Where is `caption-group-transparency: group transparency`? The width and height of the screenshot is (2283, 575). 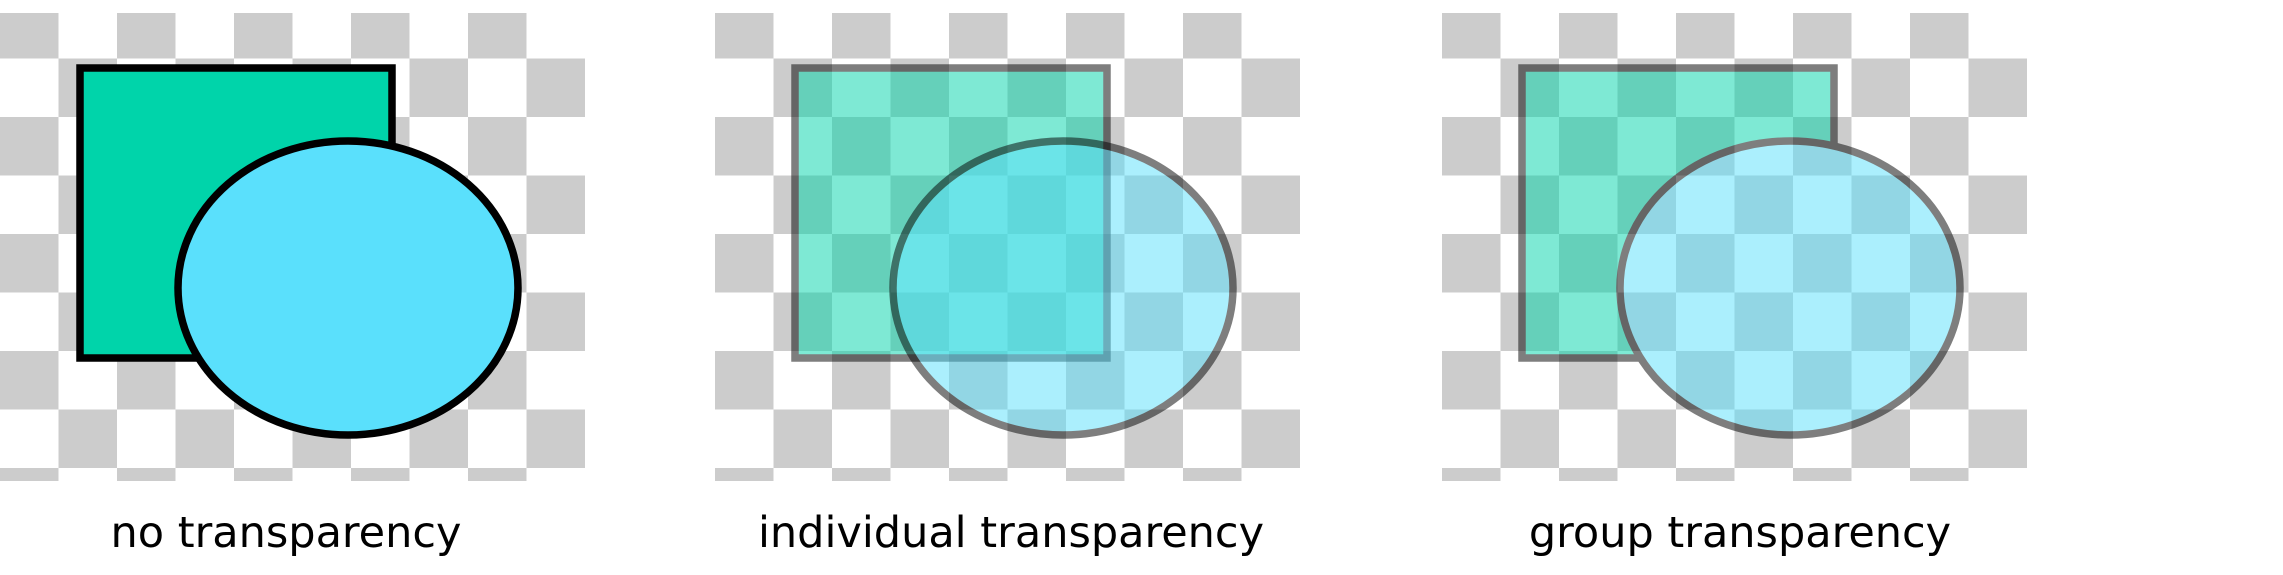
caption-group-transparency: group transparency is located at coordinates (1740, 533).